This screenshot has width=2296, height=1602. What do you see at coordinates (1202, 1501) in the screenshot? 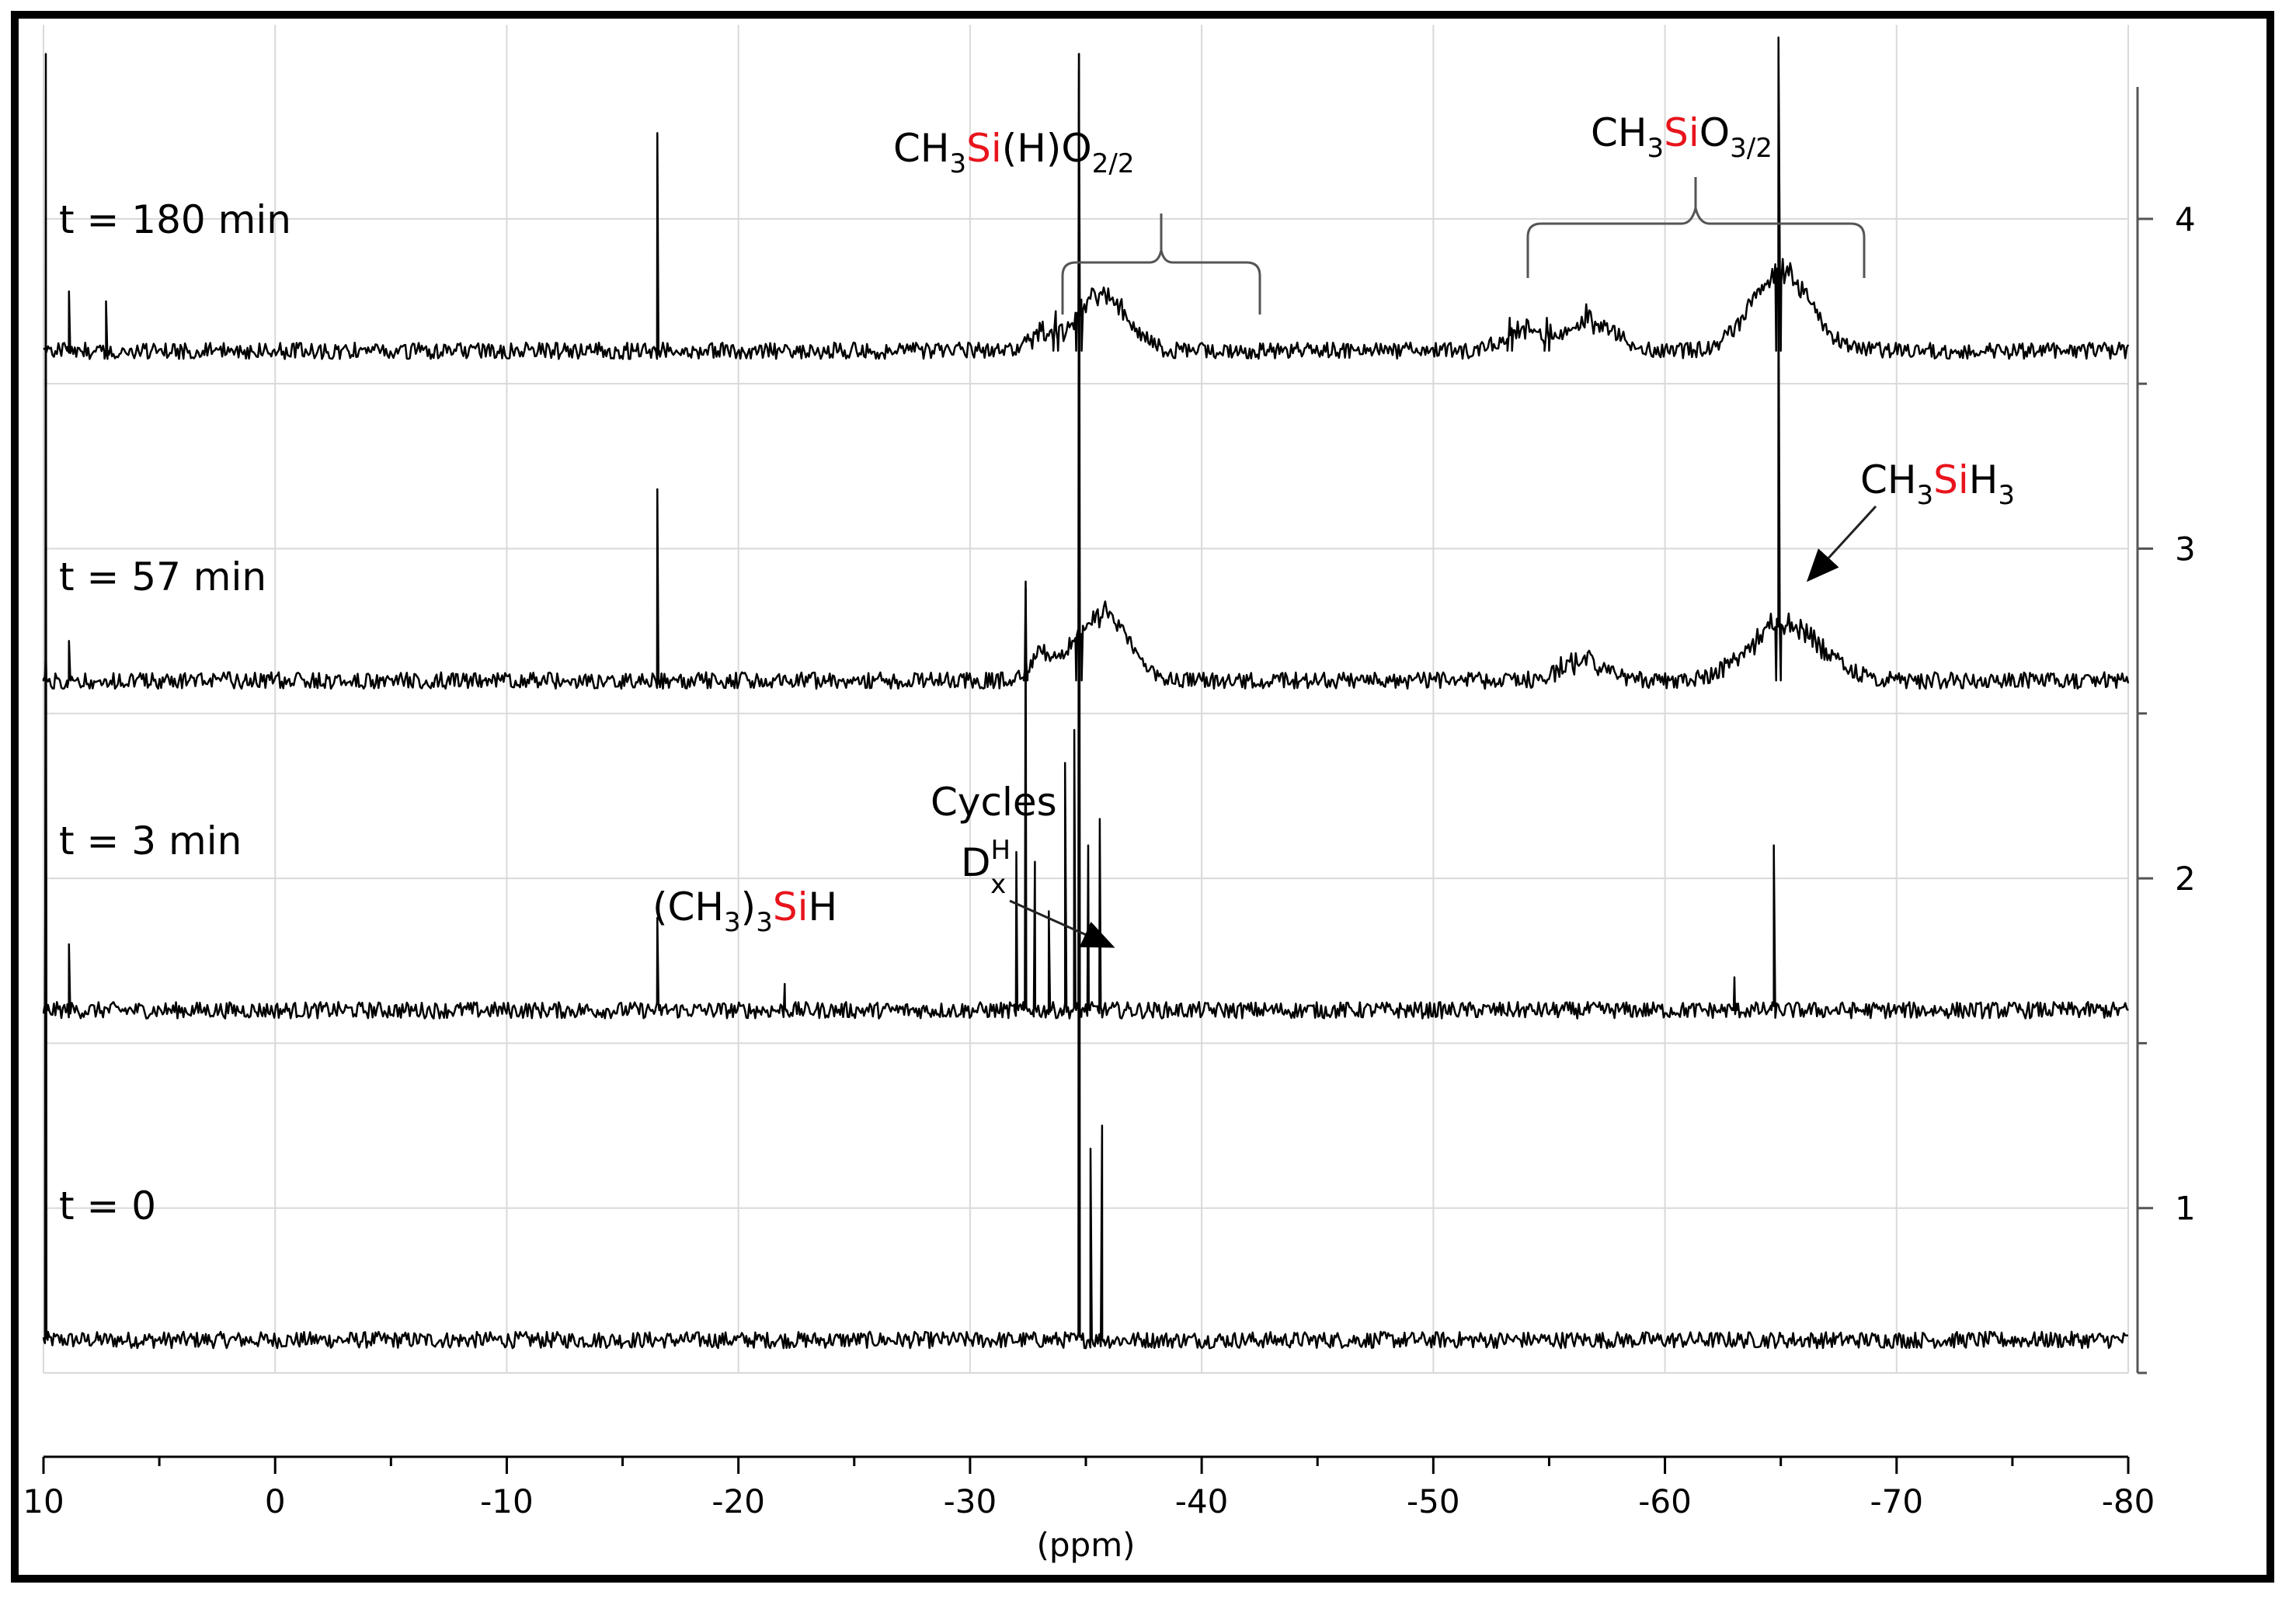
I see `x-tick-label-5: -40` at bounding box center [1202, 1501].